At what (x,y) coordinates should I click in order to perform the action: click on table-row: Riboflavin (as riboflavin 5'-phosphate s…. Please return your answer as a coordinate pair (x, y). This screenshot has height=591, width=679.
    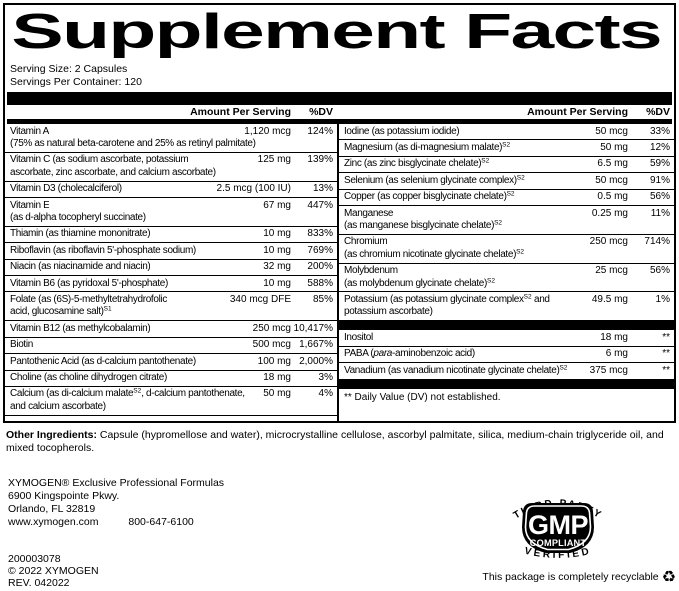
    Looking at the image, I should click on (171, 251).